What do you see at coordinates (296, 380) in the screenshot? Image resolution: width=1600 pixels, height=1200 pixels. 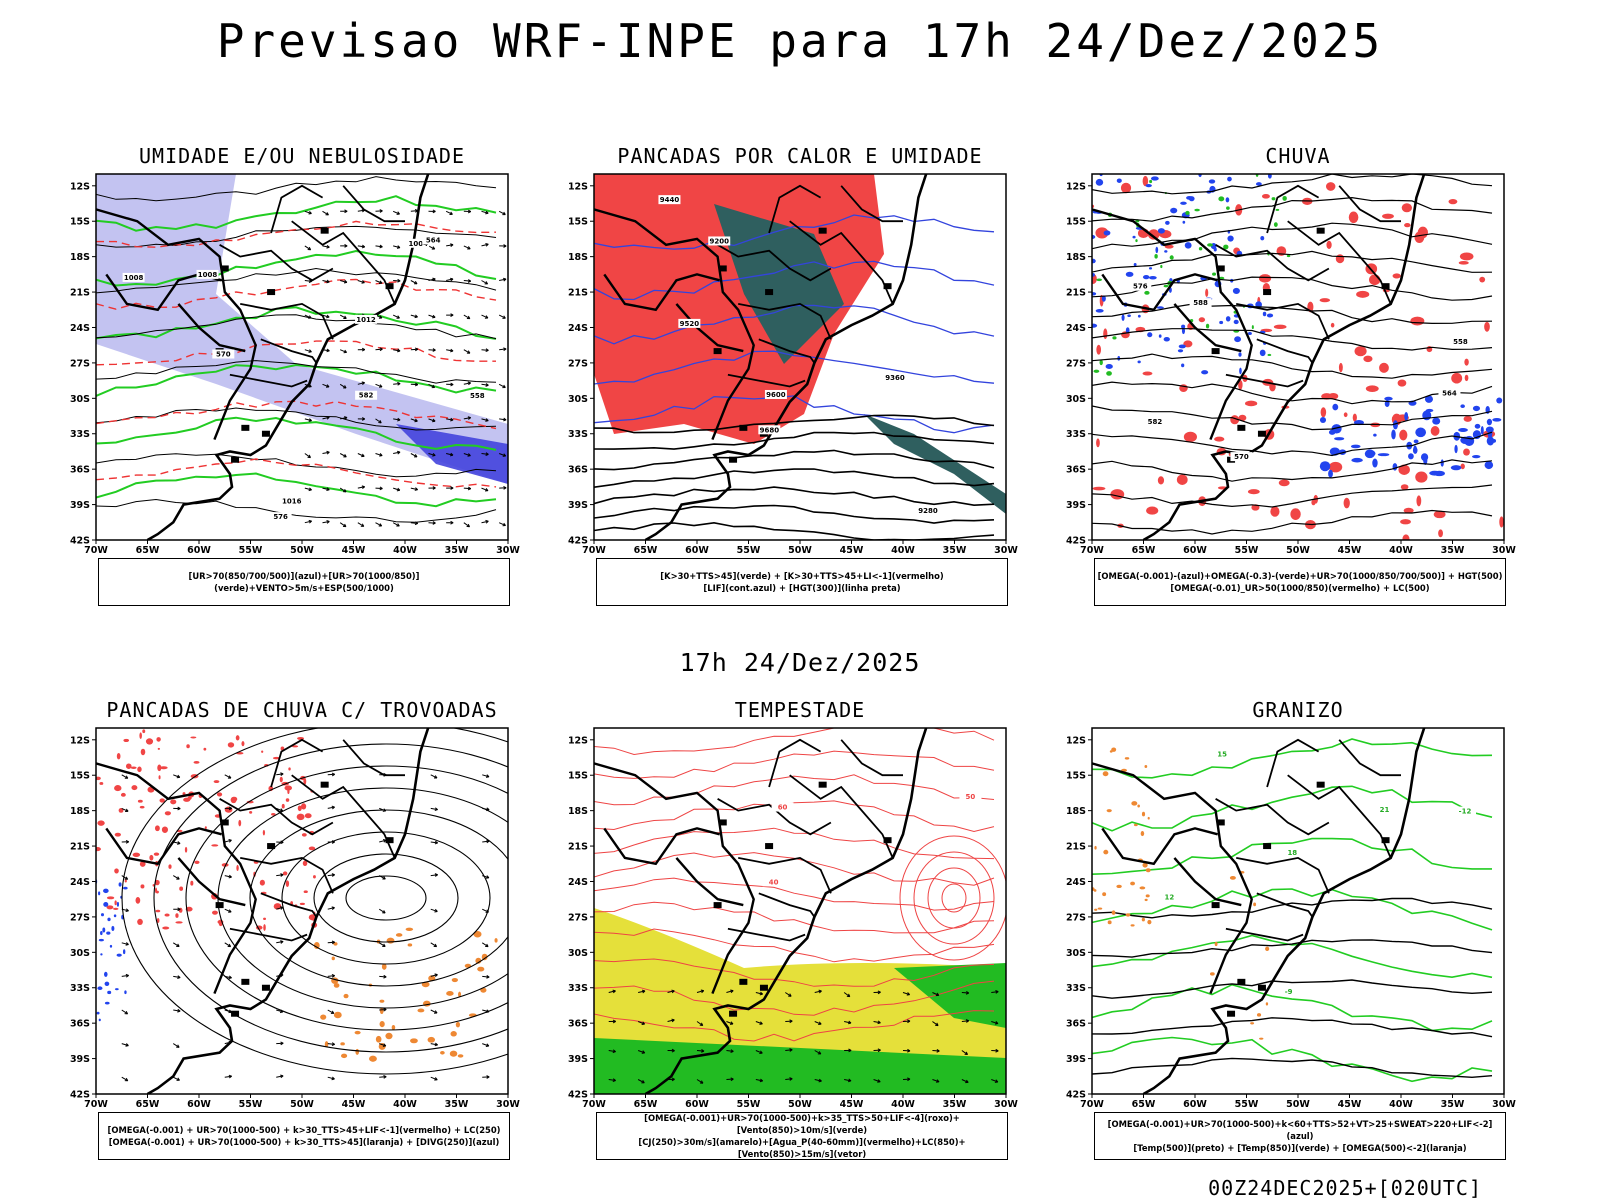 I see `humidity-green-contour` at bounding box center [296, 380].